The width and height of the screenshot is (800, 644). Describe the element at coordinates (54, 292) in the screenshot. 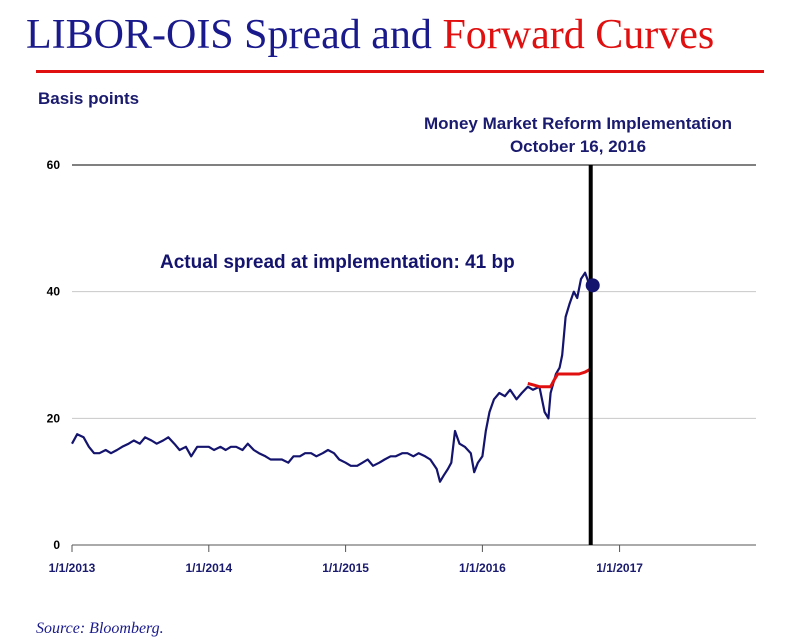

I see `y-tick-label: 40` at that location.